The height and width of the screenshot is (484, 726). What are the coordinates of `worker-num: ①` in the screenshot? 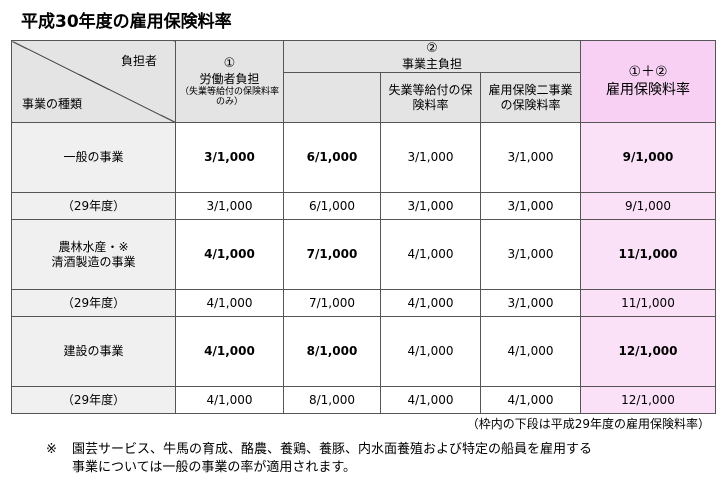 It's located at (229, 63).